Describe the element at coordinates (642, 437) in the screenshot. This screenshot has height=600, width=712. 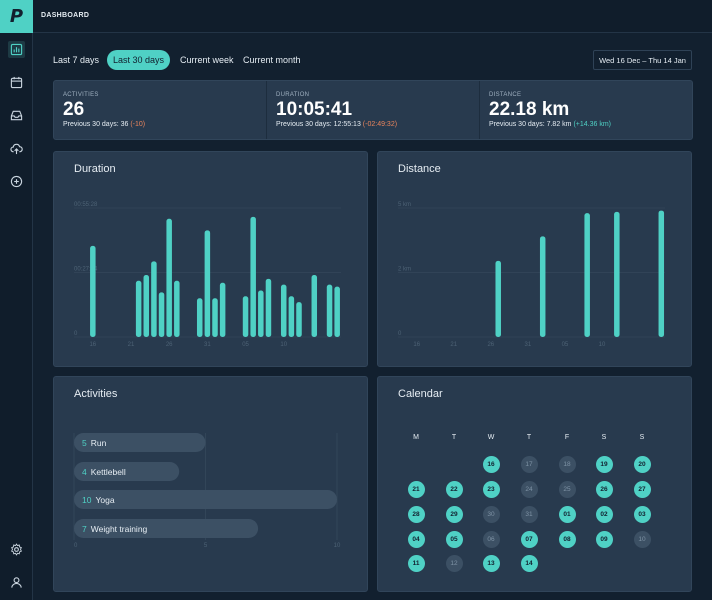
I see `weekday-label: S` at that location.